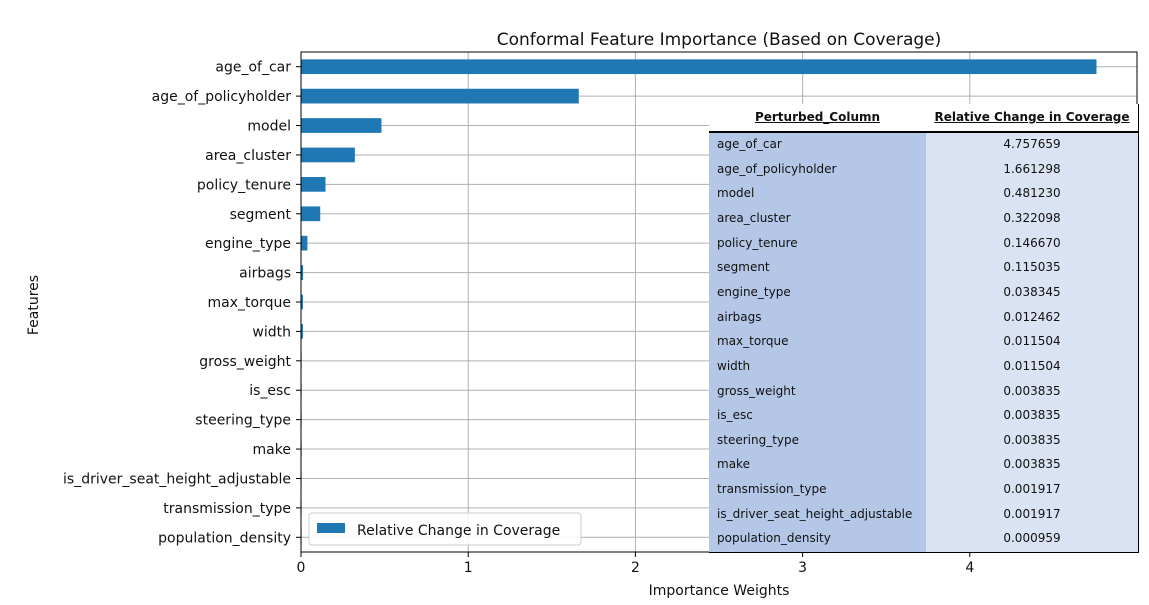  What do you see at coordinates (269, 127) in the screenshot?
I see `y-tick-label: model` at bounding box center [269, 127].